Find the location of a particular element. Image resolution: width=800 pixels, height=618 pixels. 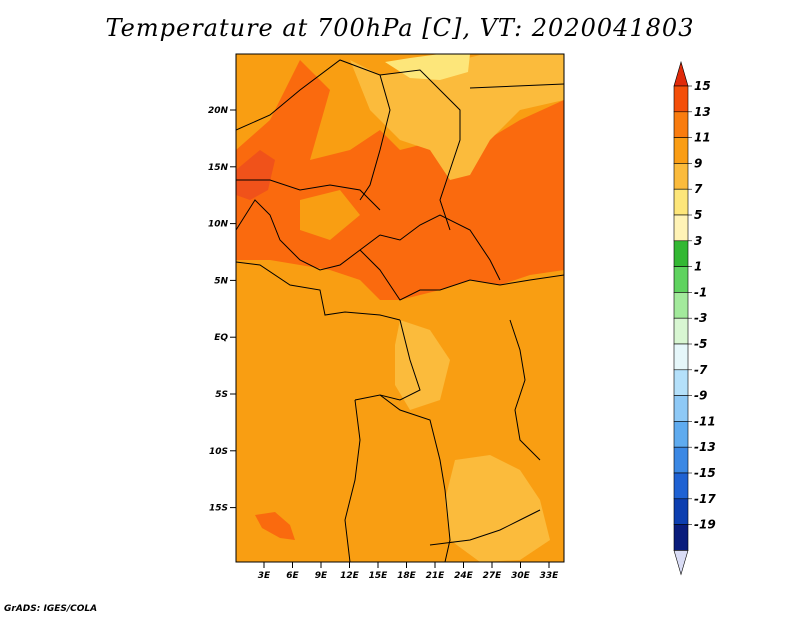

footer-credit: GrADS: IGES/COLA is located at coordinates (51, 609).